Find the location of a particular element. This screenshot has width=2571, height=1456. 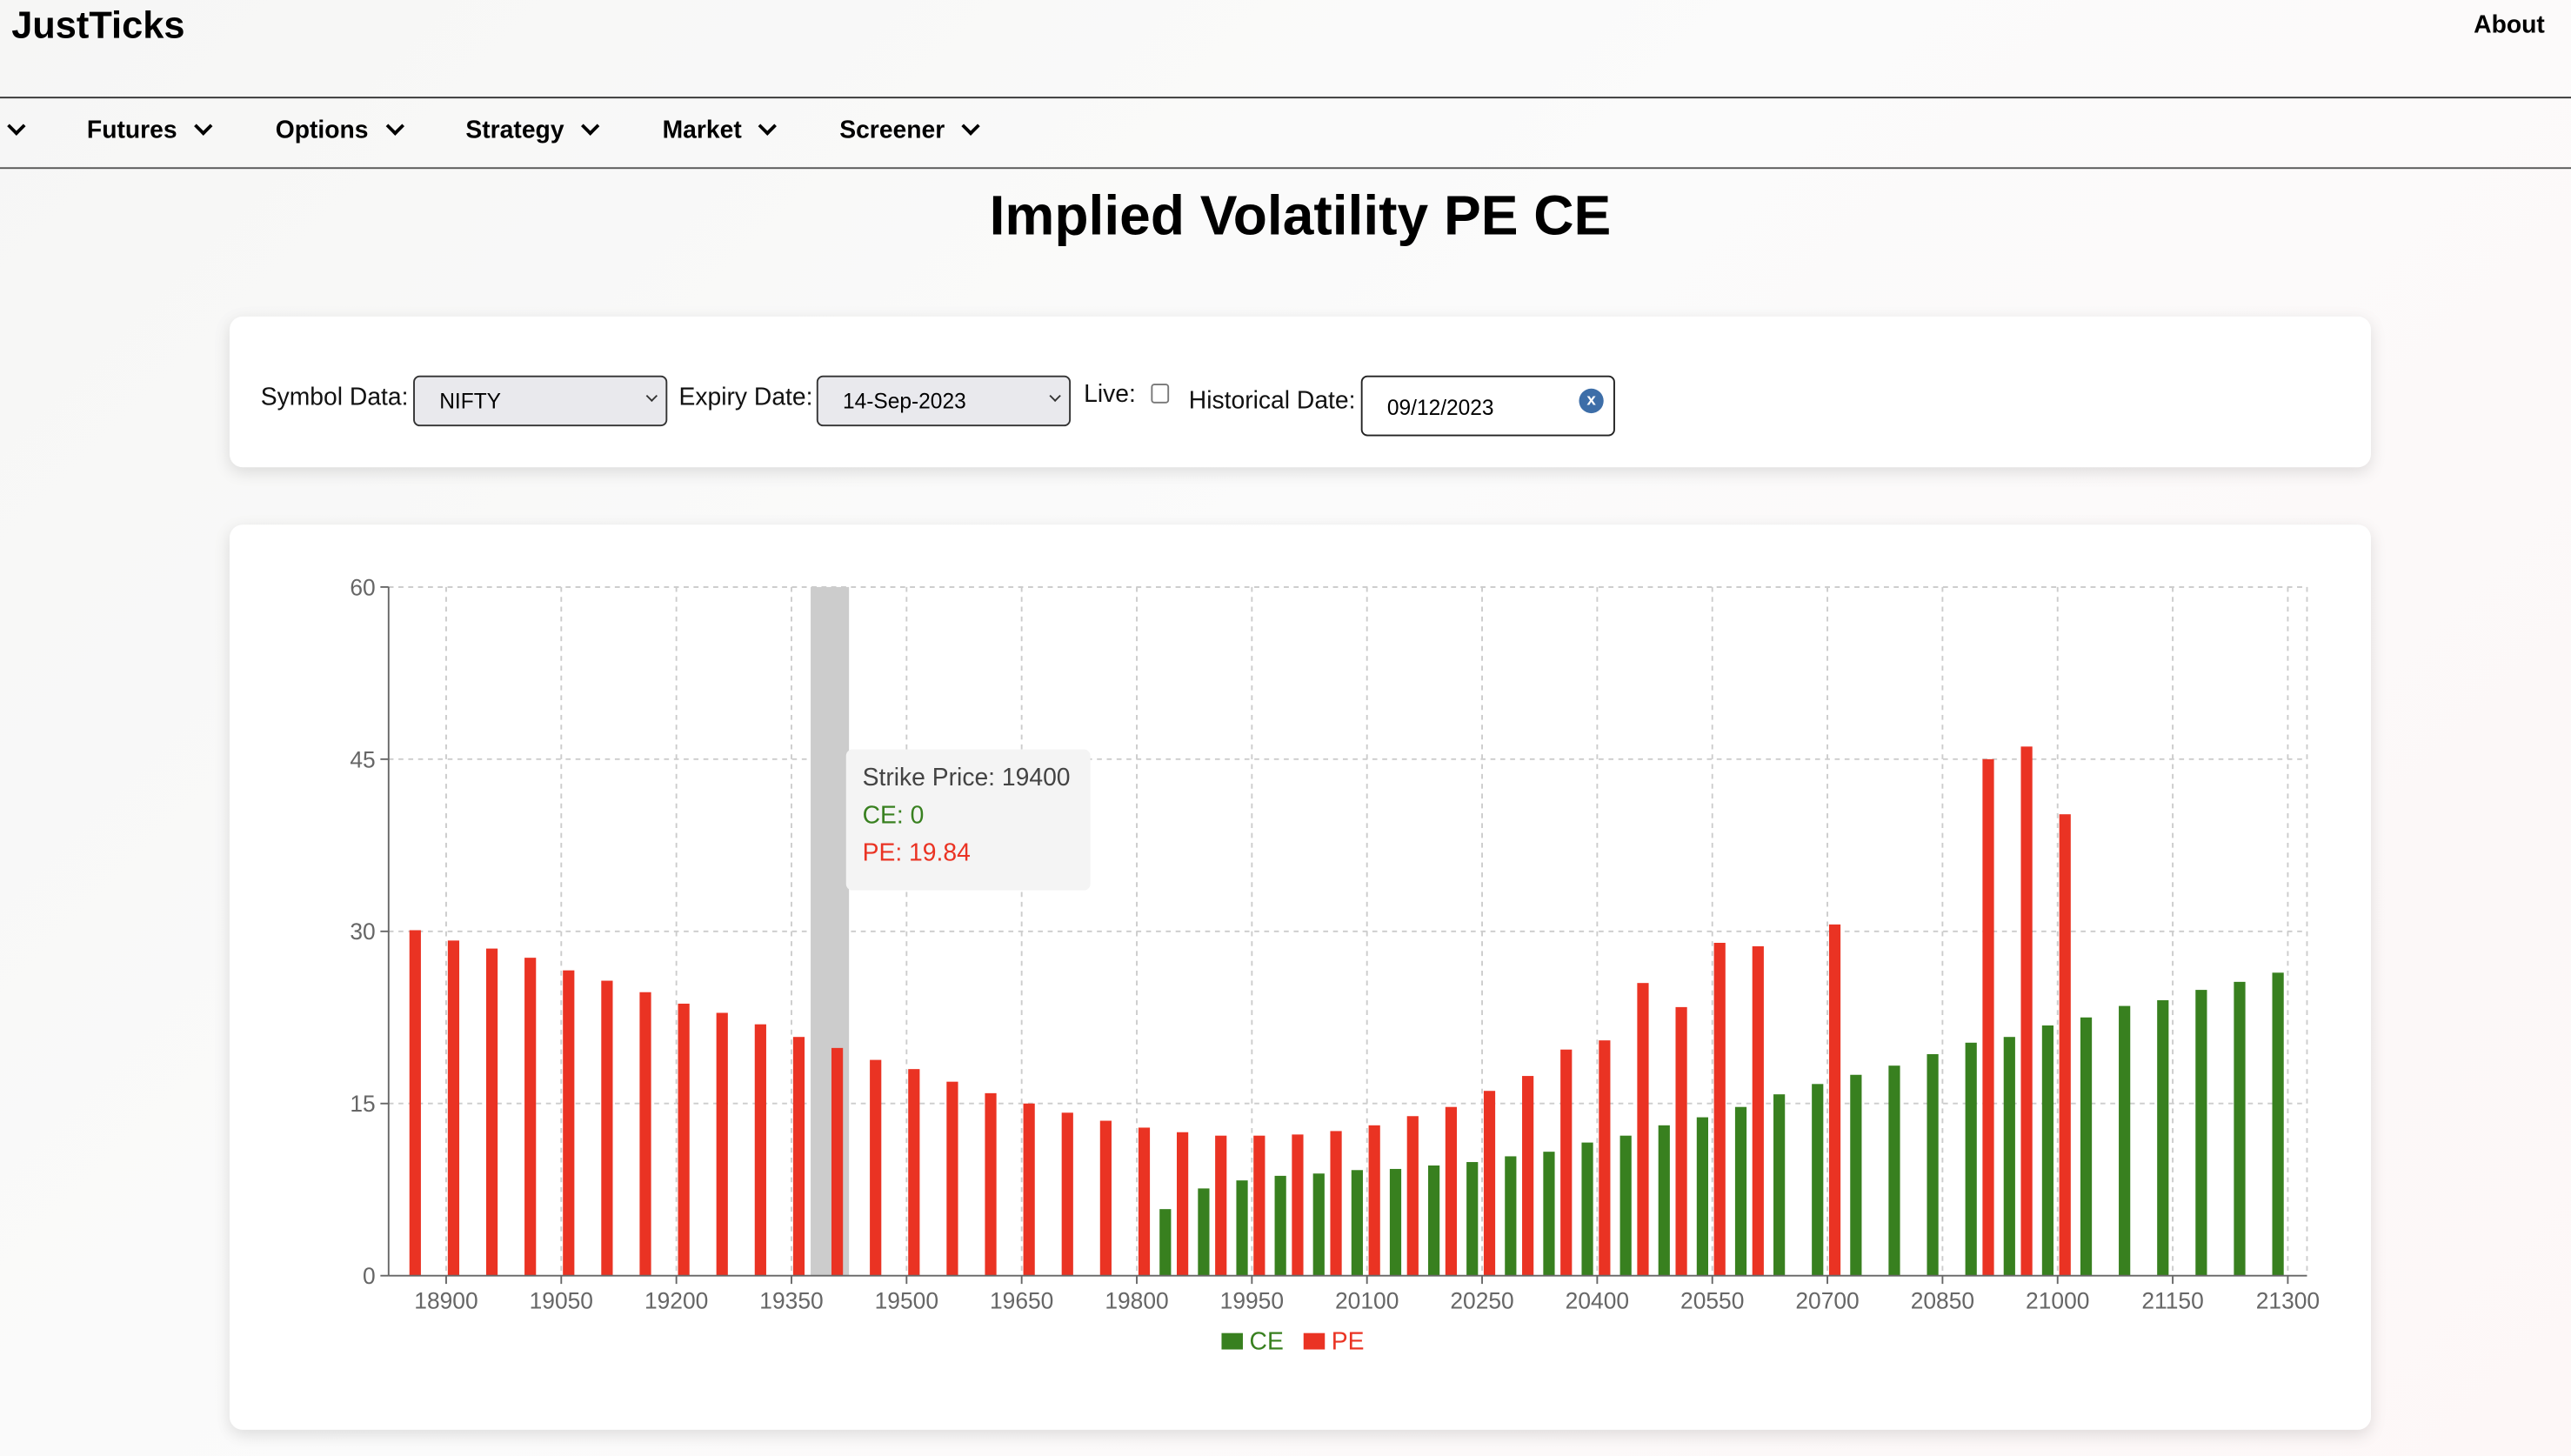

chart-tooltip: Strike Price: 19400 CE: 0 PE: 19.84 is located at coordinates (968, 820).